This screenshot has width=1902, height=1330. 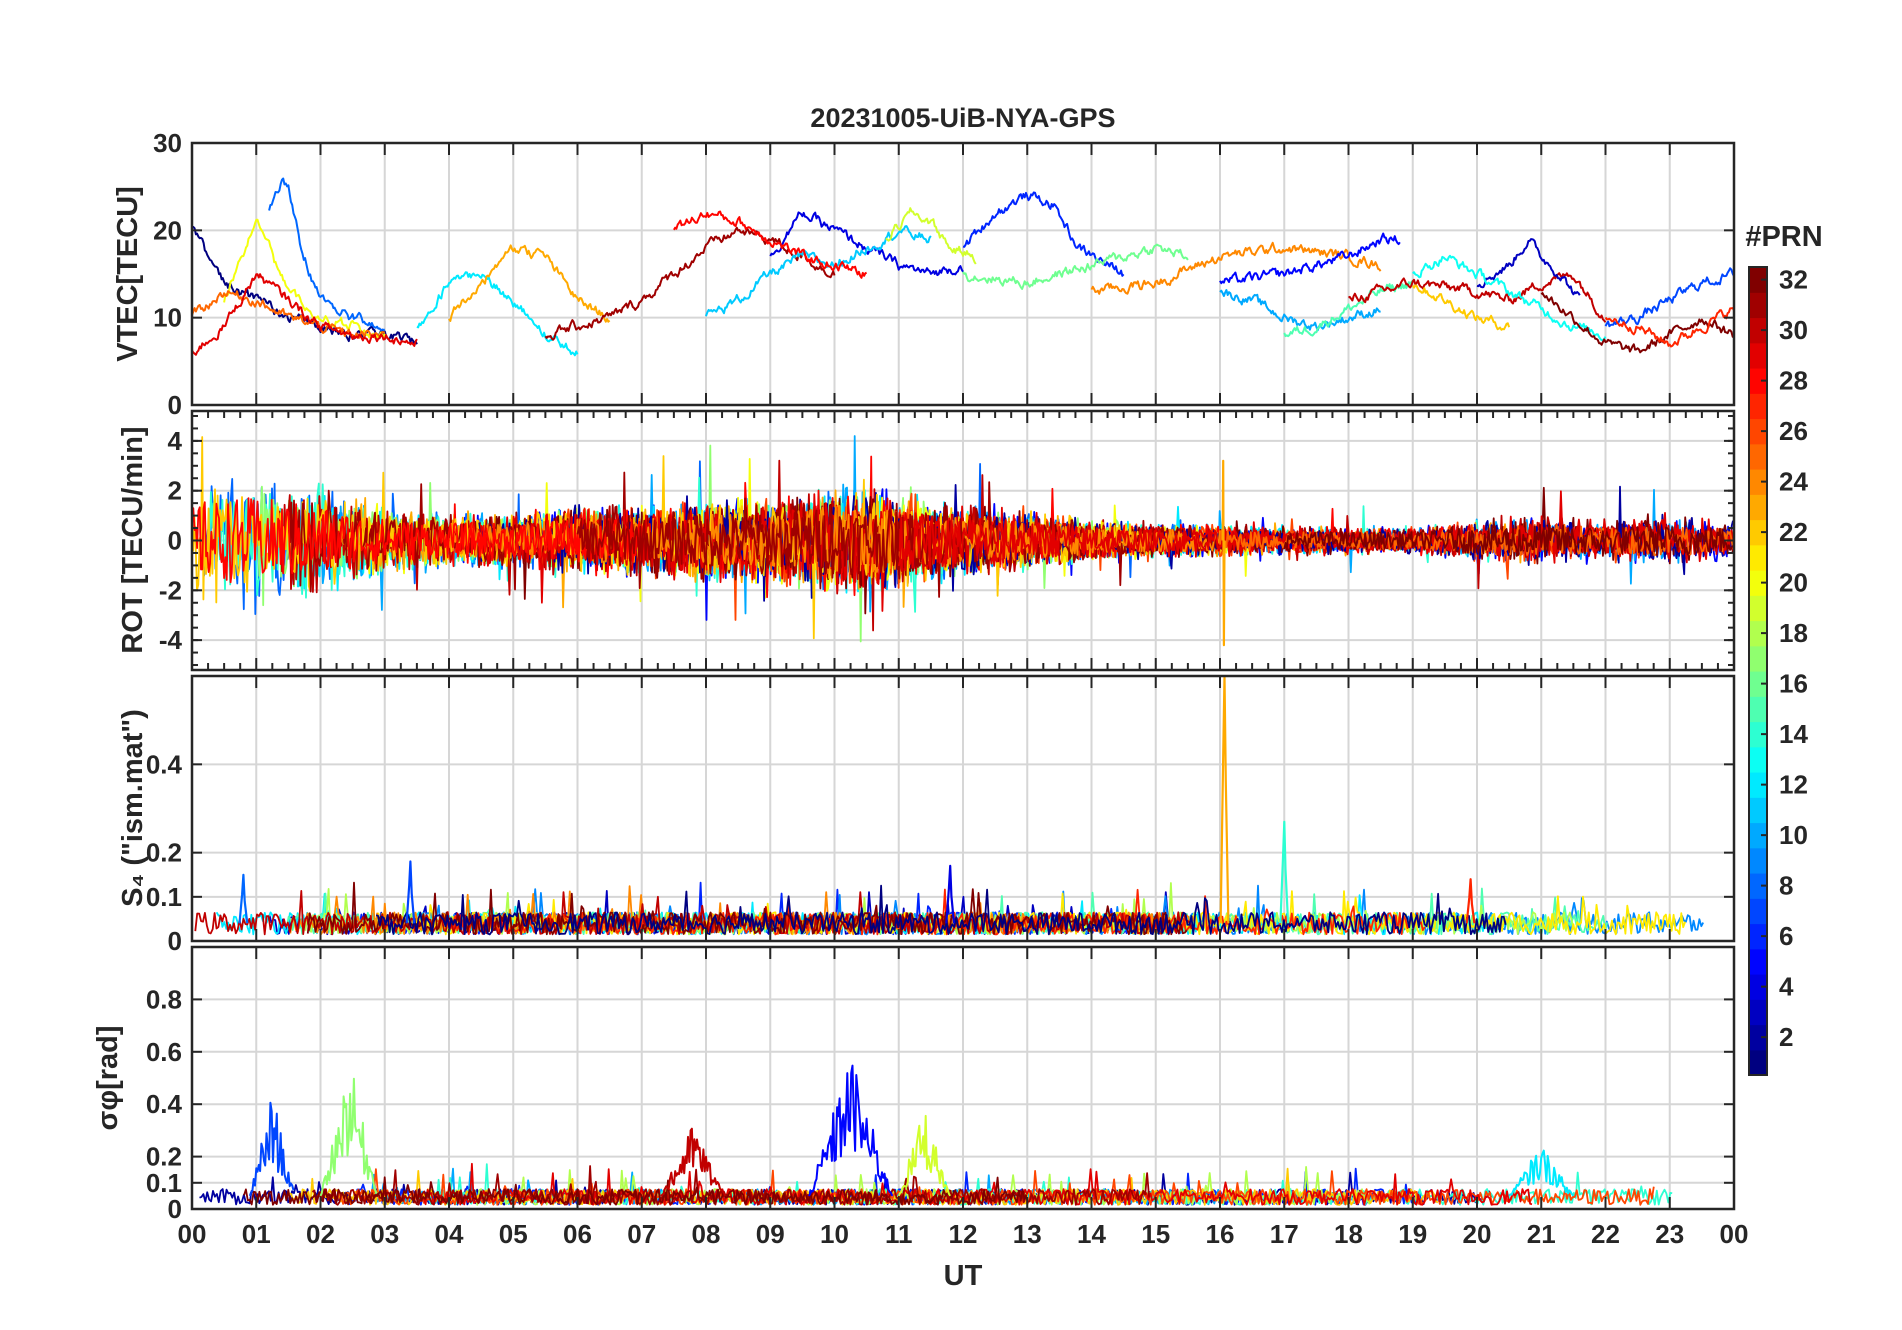 I want to click on y-tick-label: 10, so click(x=167, y=318).